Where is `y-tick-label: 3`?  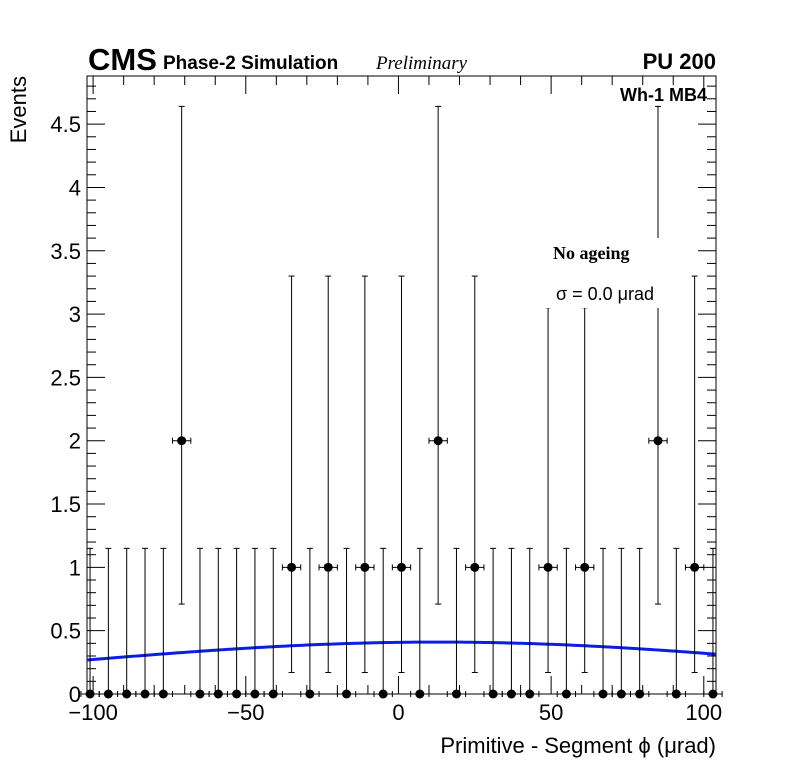 y-tick-label: 3 is located at coordinates (75, 314).